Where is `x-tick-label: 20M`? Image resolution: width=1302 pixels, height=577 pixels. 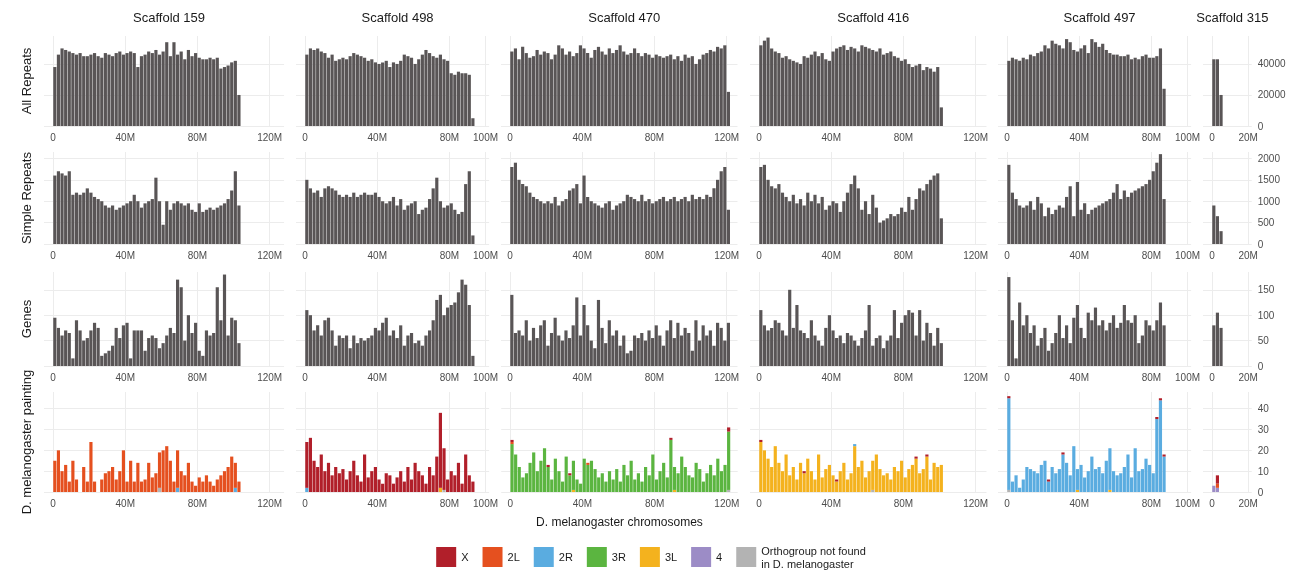 x-tick-label: 20M is located at coordinates (1248, 503).